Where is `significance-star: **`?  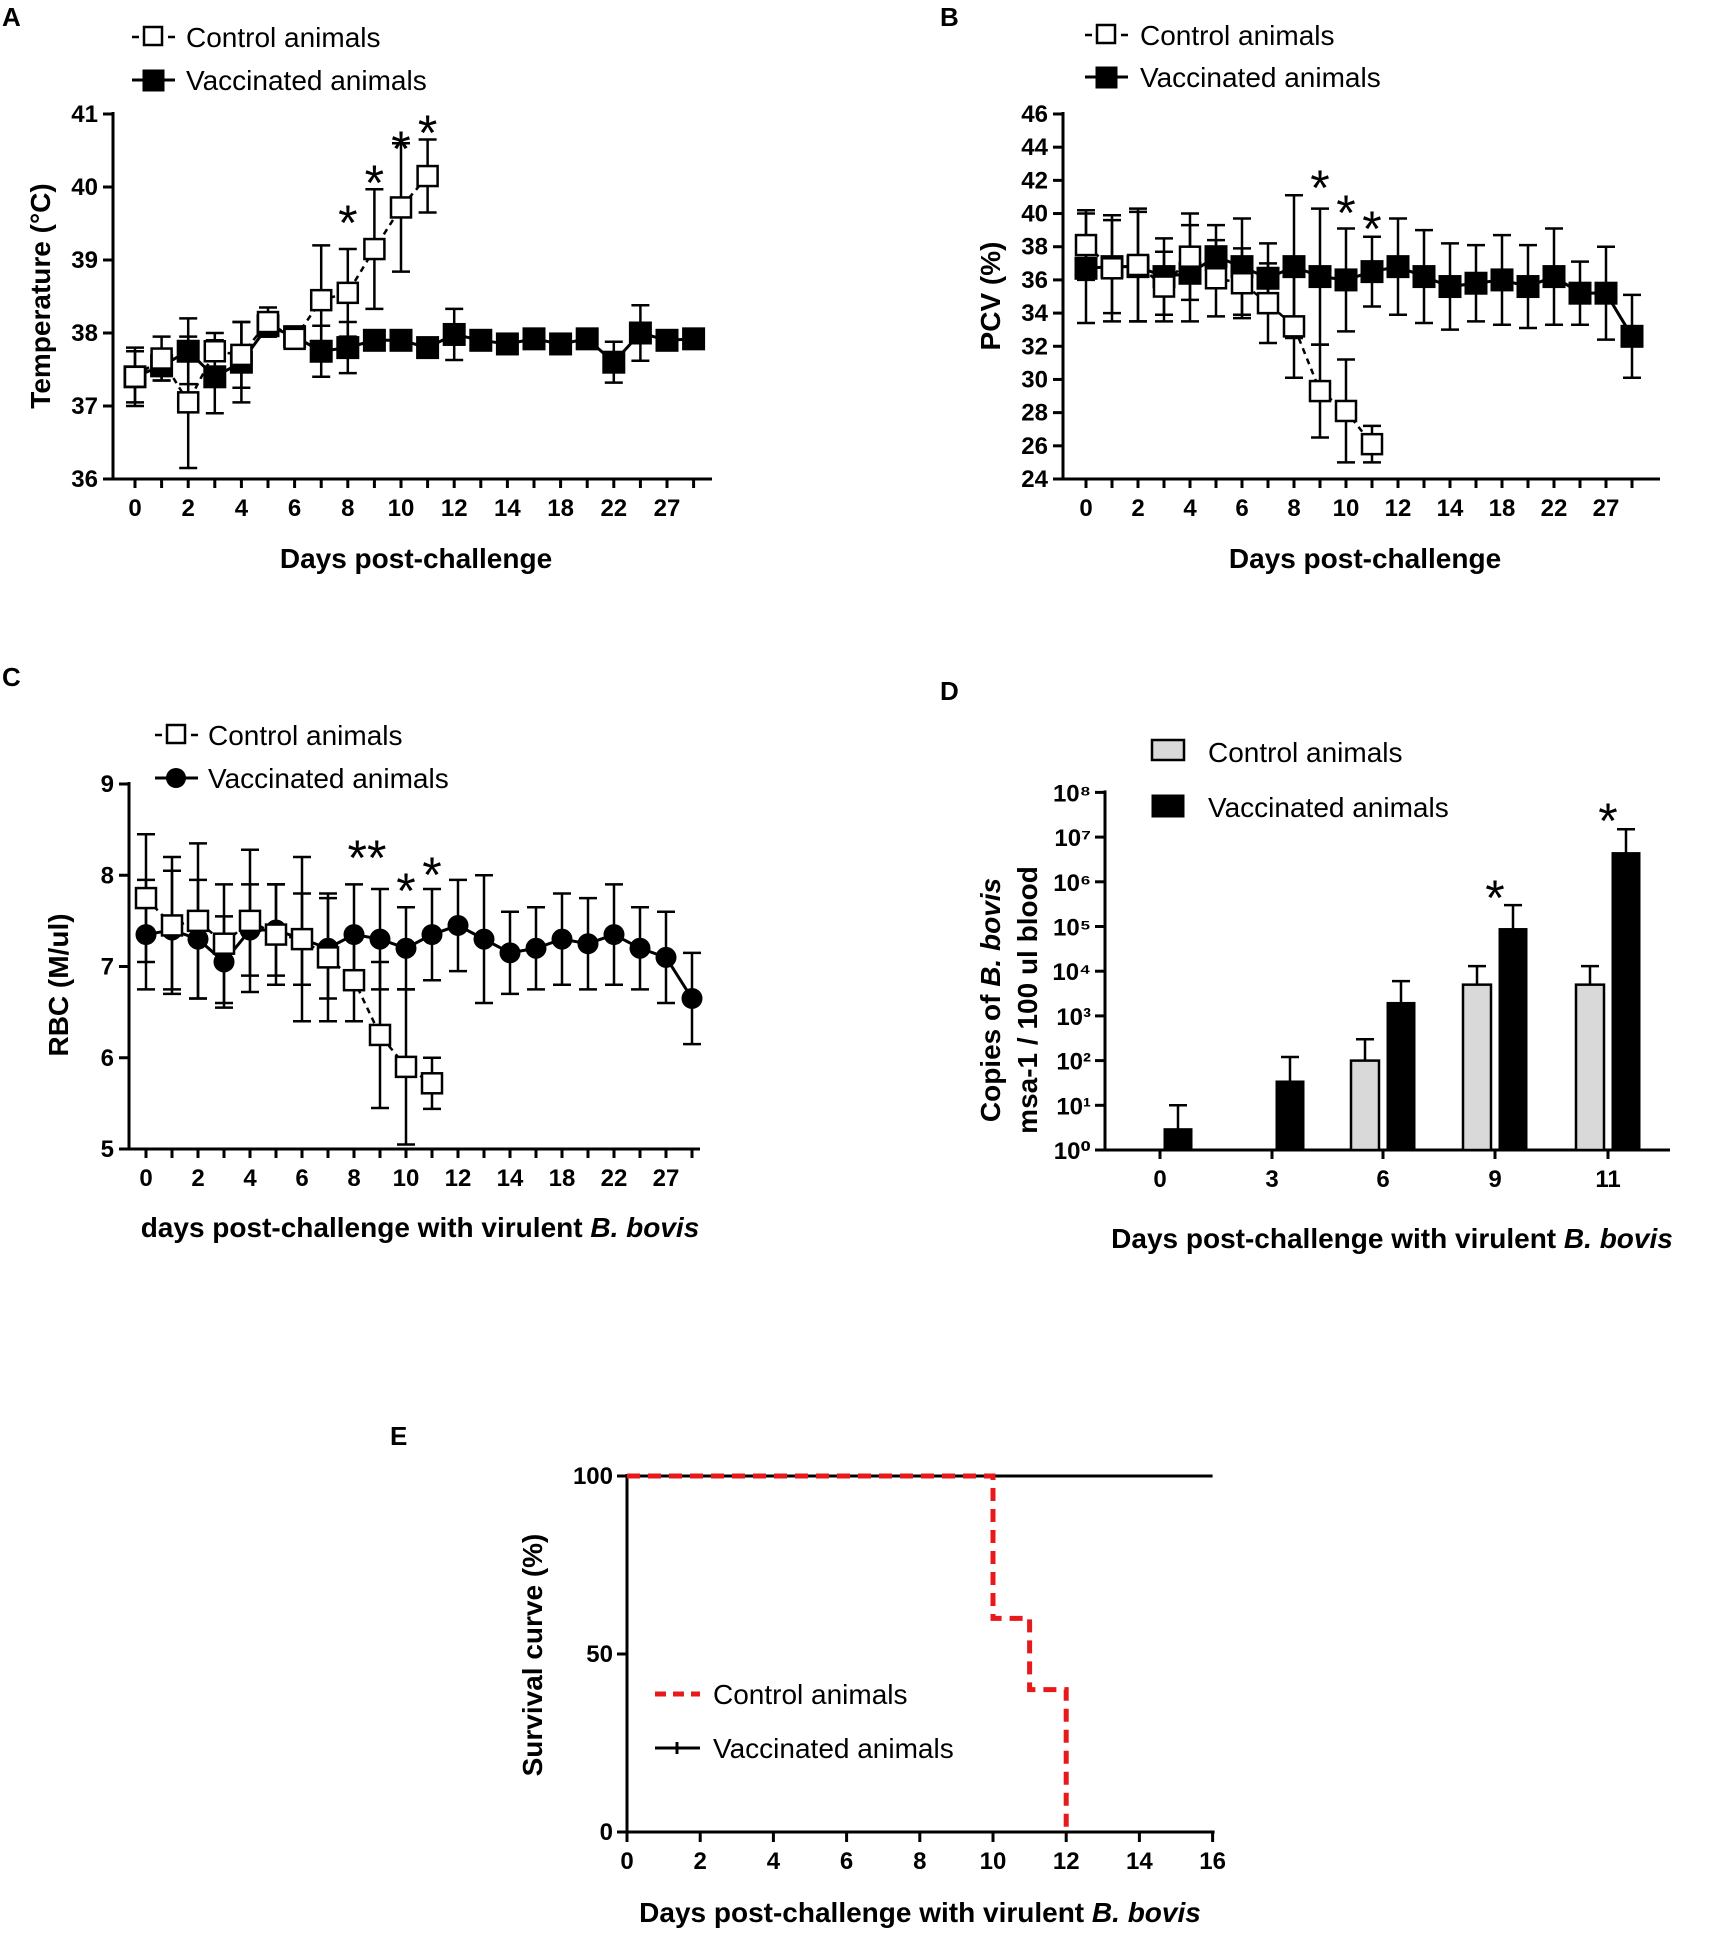
significance-star: ** is located at coordinates (367, 858).